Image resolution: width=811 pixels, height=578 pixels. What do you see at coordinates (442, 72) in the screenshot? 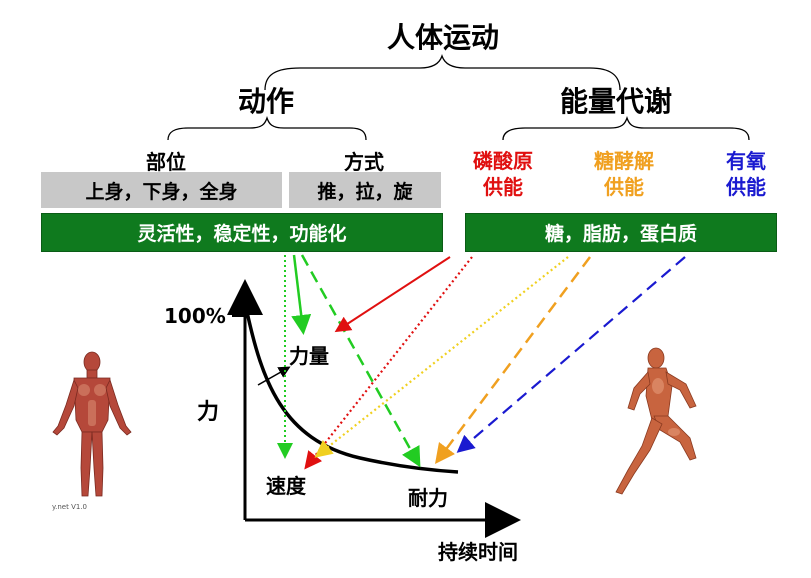
I see `brace-top` at bounding box center [442, 72].